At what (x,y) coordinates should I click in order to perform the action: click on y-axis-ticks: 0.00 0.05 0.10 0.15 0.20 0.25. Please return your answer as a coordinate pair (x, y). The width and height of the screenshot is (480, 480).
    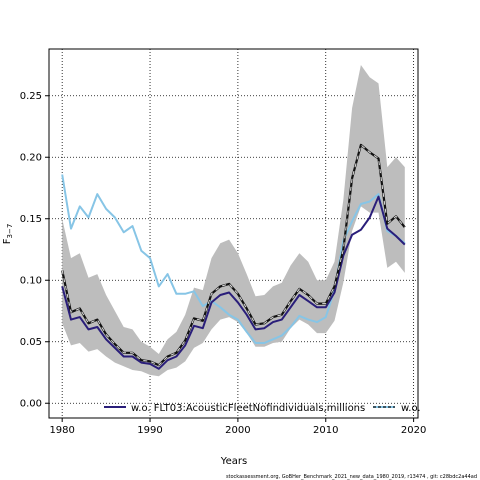
    Looking at the image, I should click on (34, 250).